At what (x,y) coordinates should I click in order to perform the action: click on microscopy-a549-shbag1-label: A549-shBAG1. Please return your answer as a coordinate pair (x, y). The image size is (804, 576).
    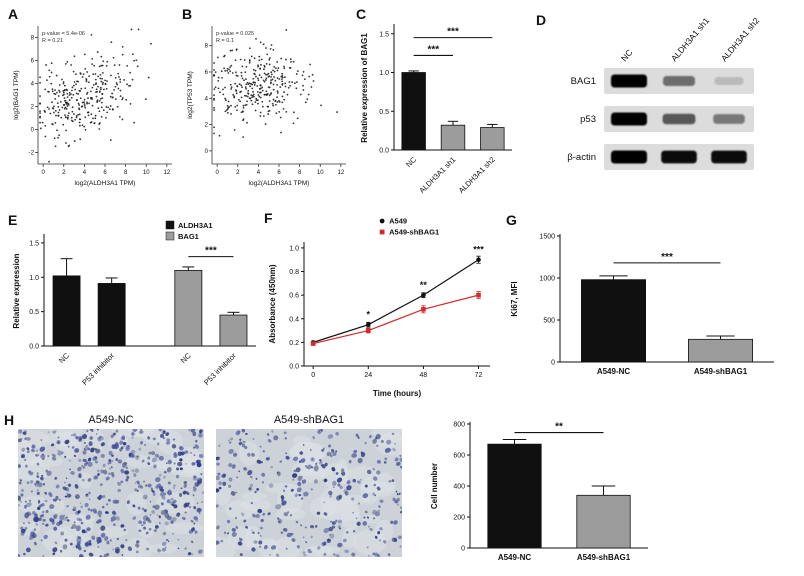
    Looking at the image, I should click on (309, 420).